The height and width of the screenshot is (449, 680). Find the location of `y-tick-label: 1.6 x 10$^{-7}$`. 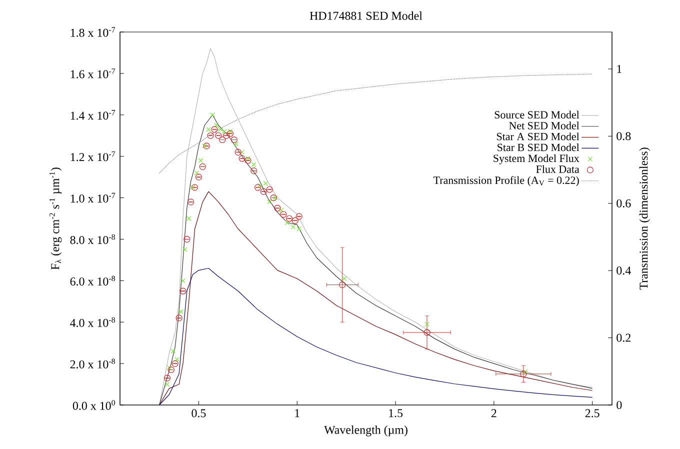

y-tick-label: 1.6 x 10$^{-7}$ is located at coordinates (93, 73).